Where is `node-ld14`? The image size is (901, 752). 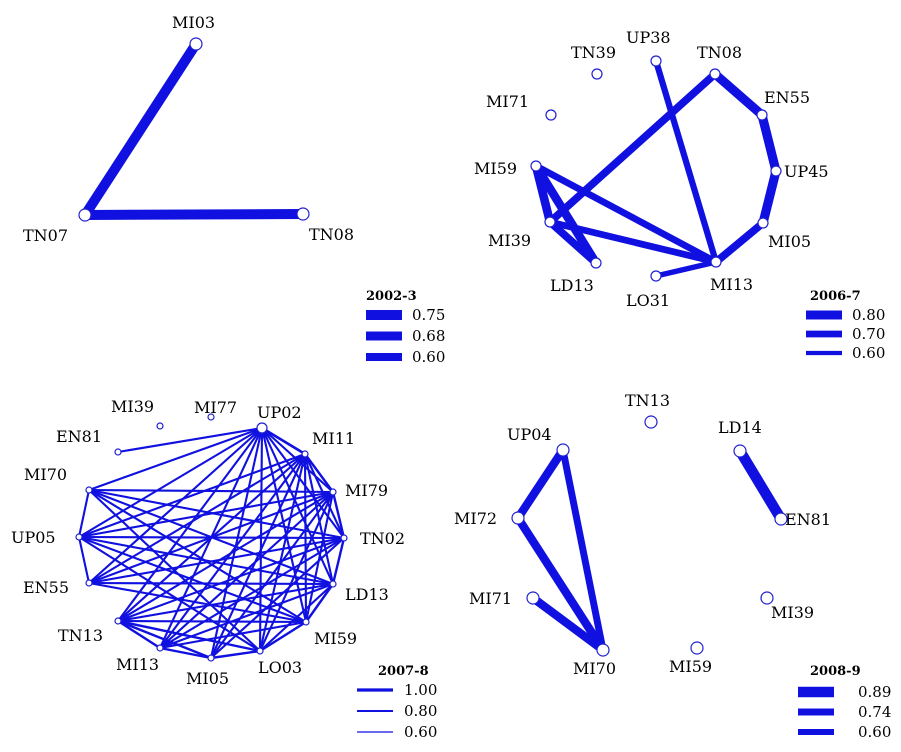
node-ld14 is located at coordinates (740, 451).